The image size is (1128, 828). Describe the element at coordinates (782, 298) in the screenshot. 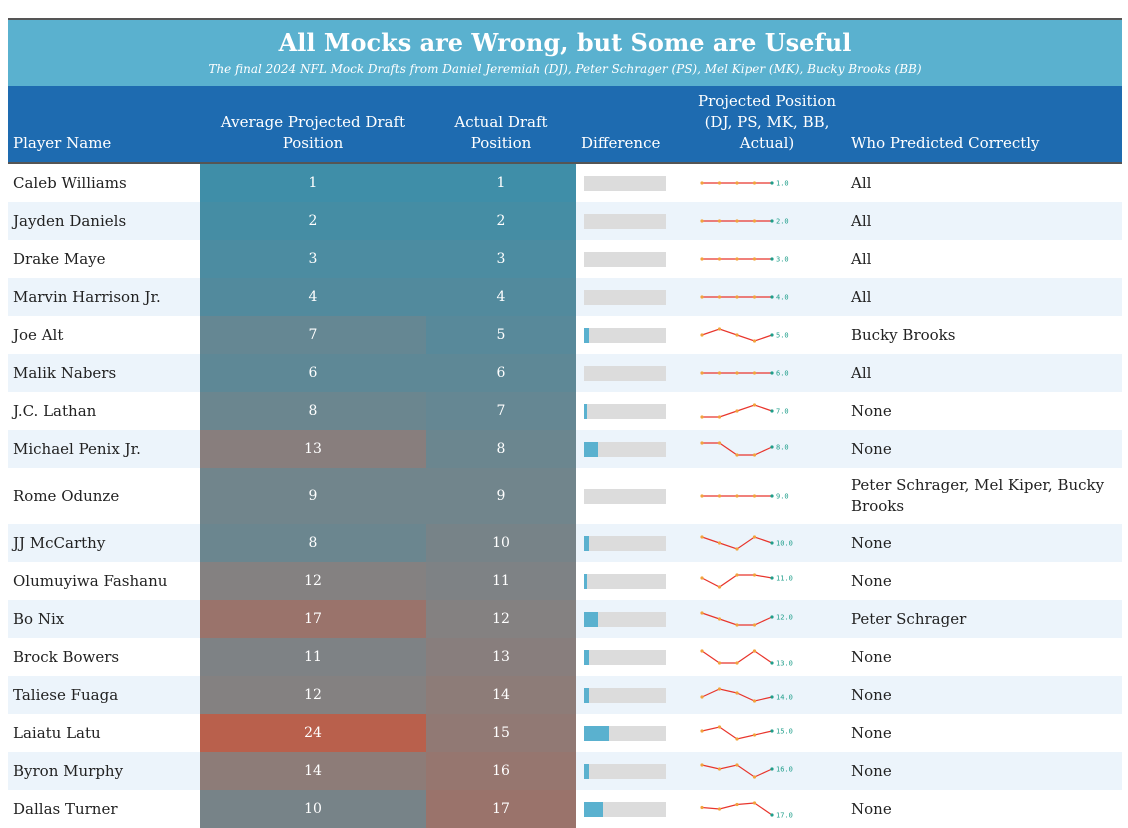

I see `sparkline-value-label: 4.0` at that location.